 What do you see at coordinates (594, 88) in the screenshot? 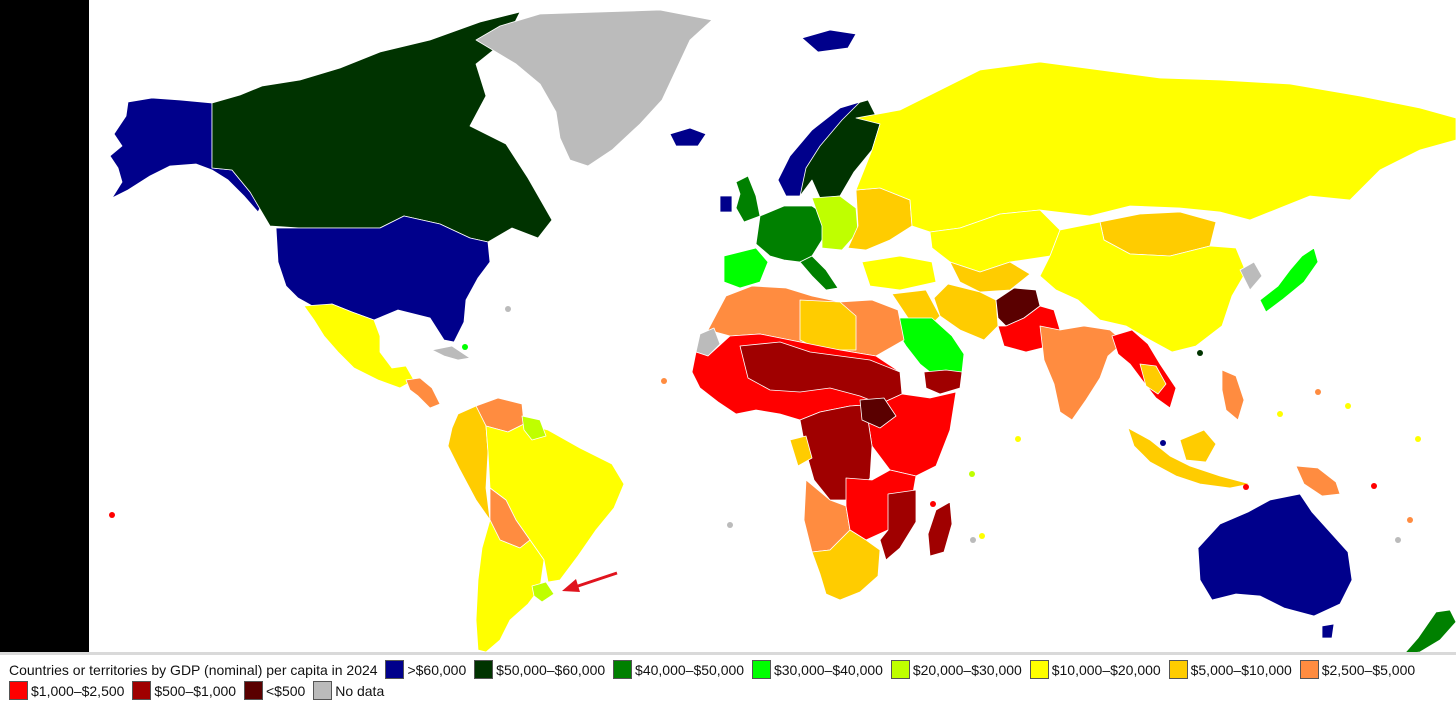
I see `region-greenland` at bounding box center [594, 88].